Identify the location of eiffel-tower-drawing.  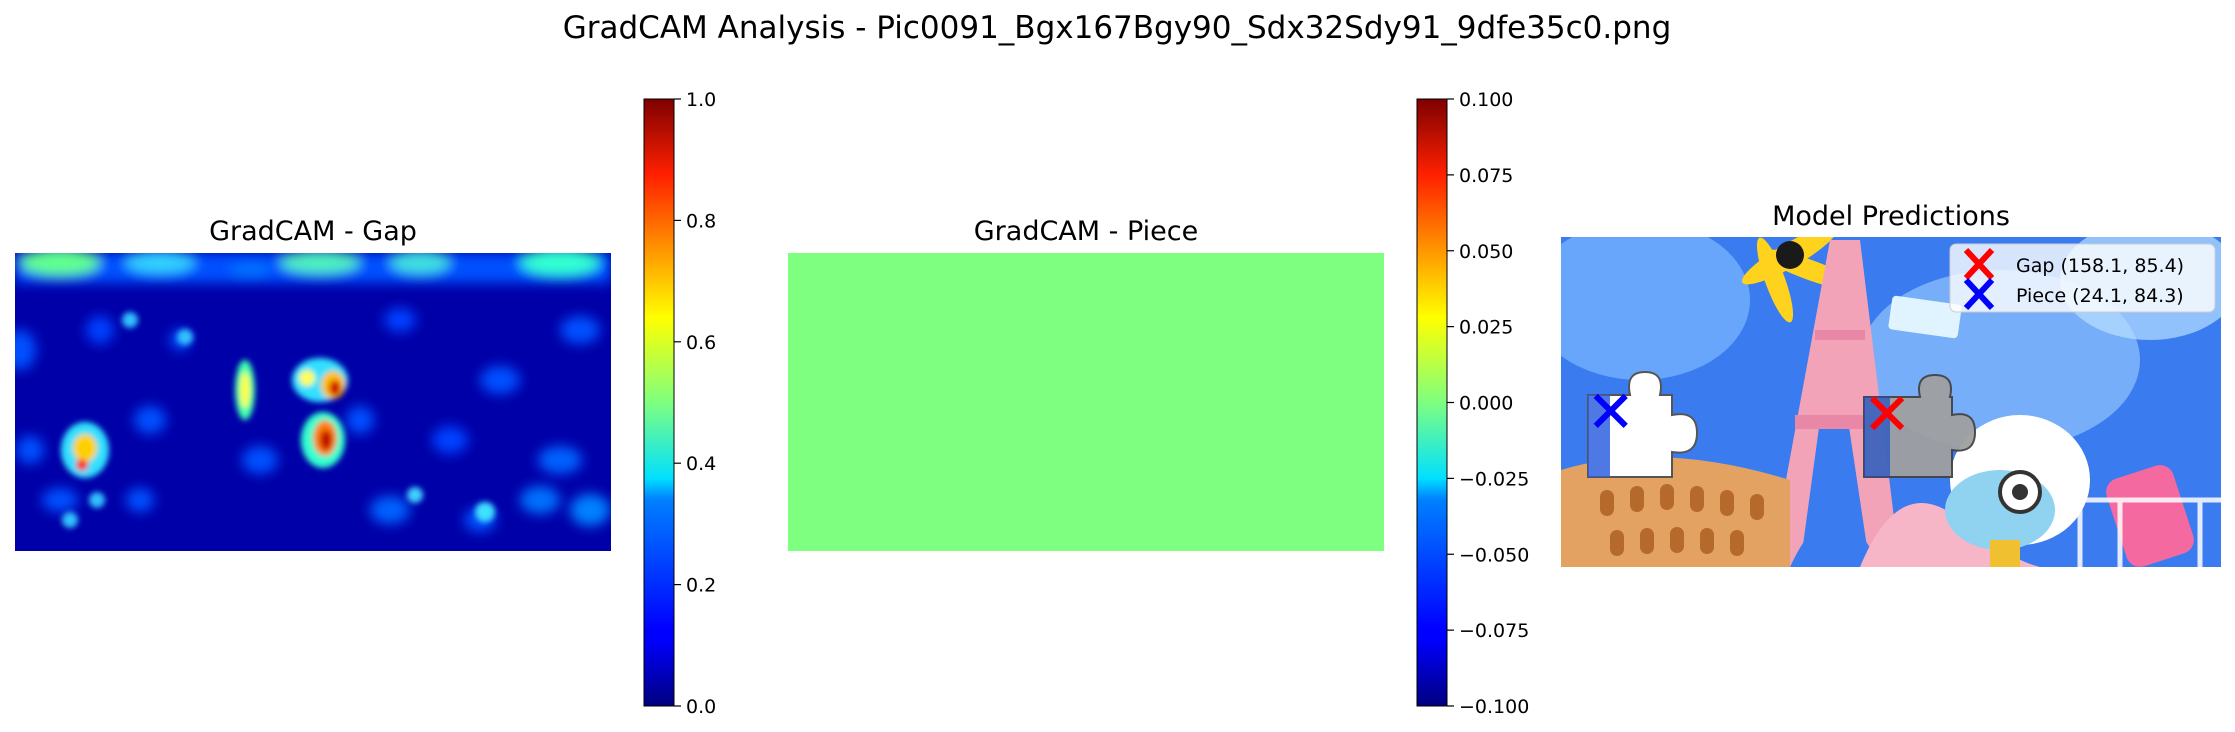
(1835, 403).